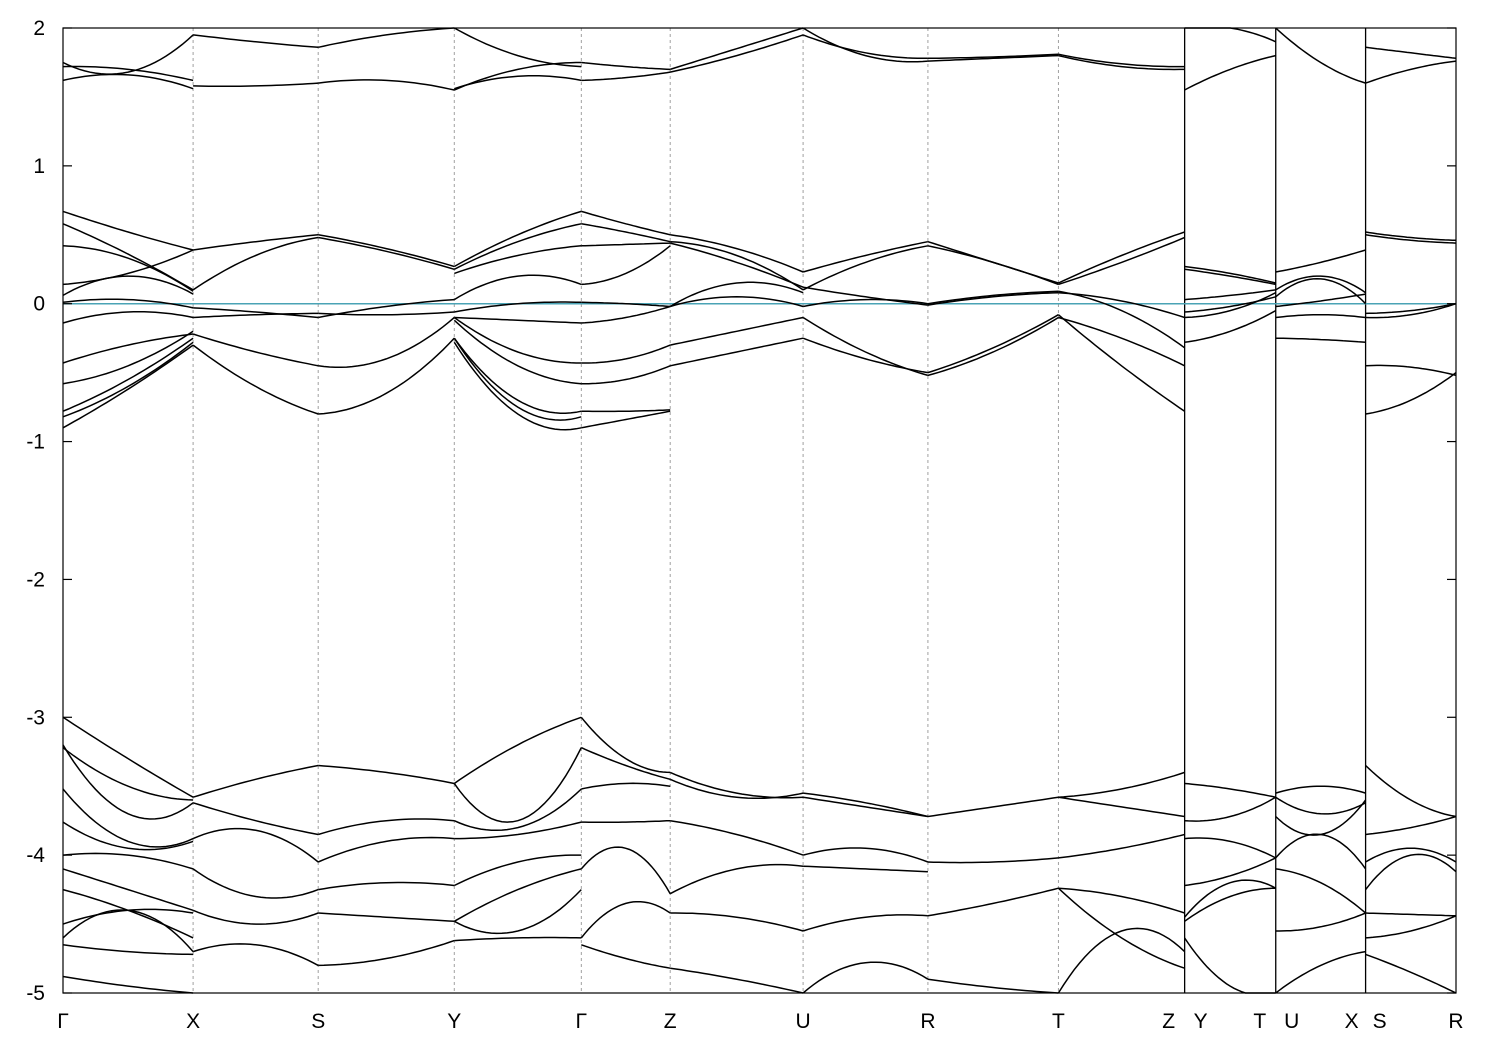 This screenshot has height=1050, width=1500. What do you see at coordinates (35, 579) in the screenshot?
I see `y-tick-label: -2` at bounding box center [35, 579].